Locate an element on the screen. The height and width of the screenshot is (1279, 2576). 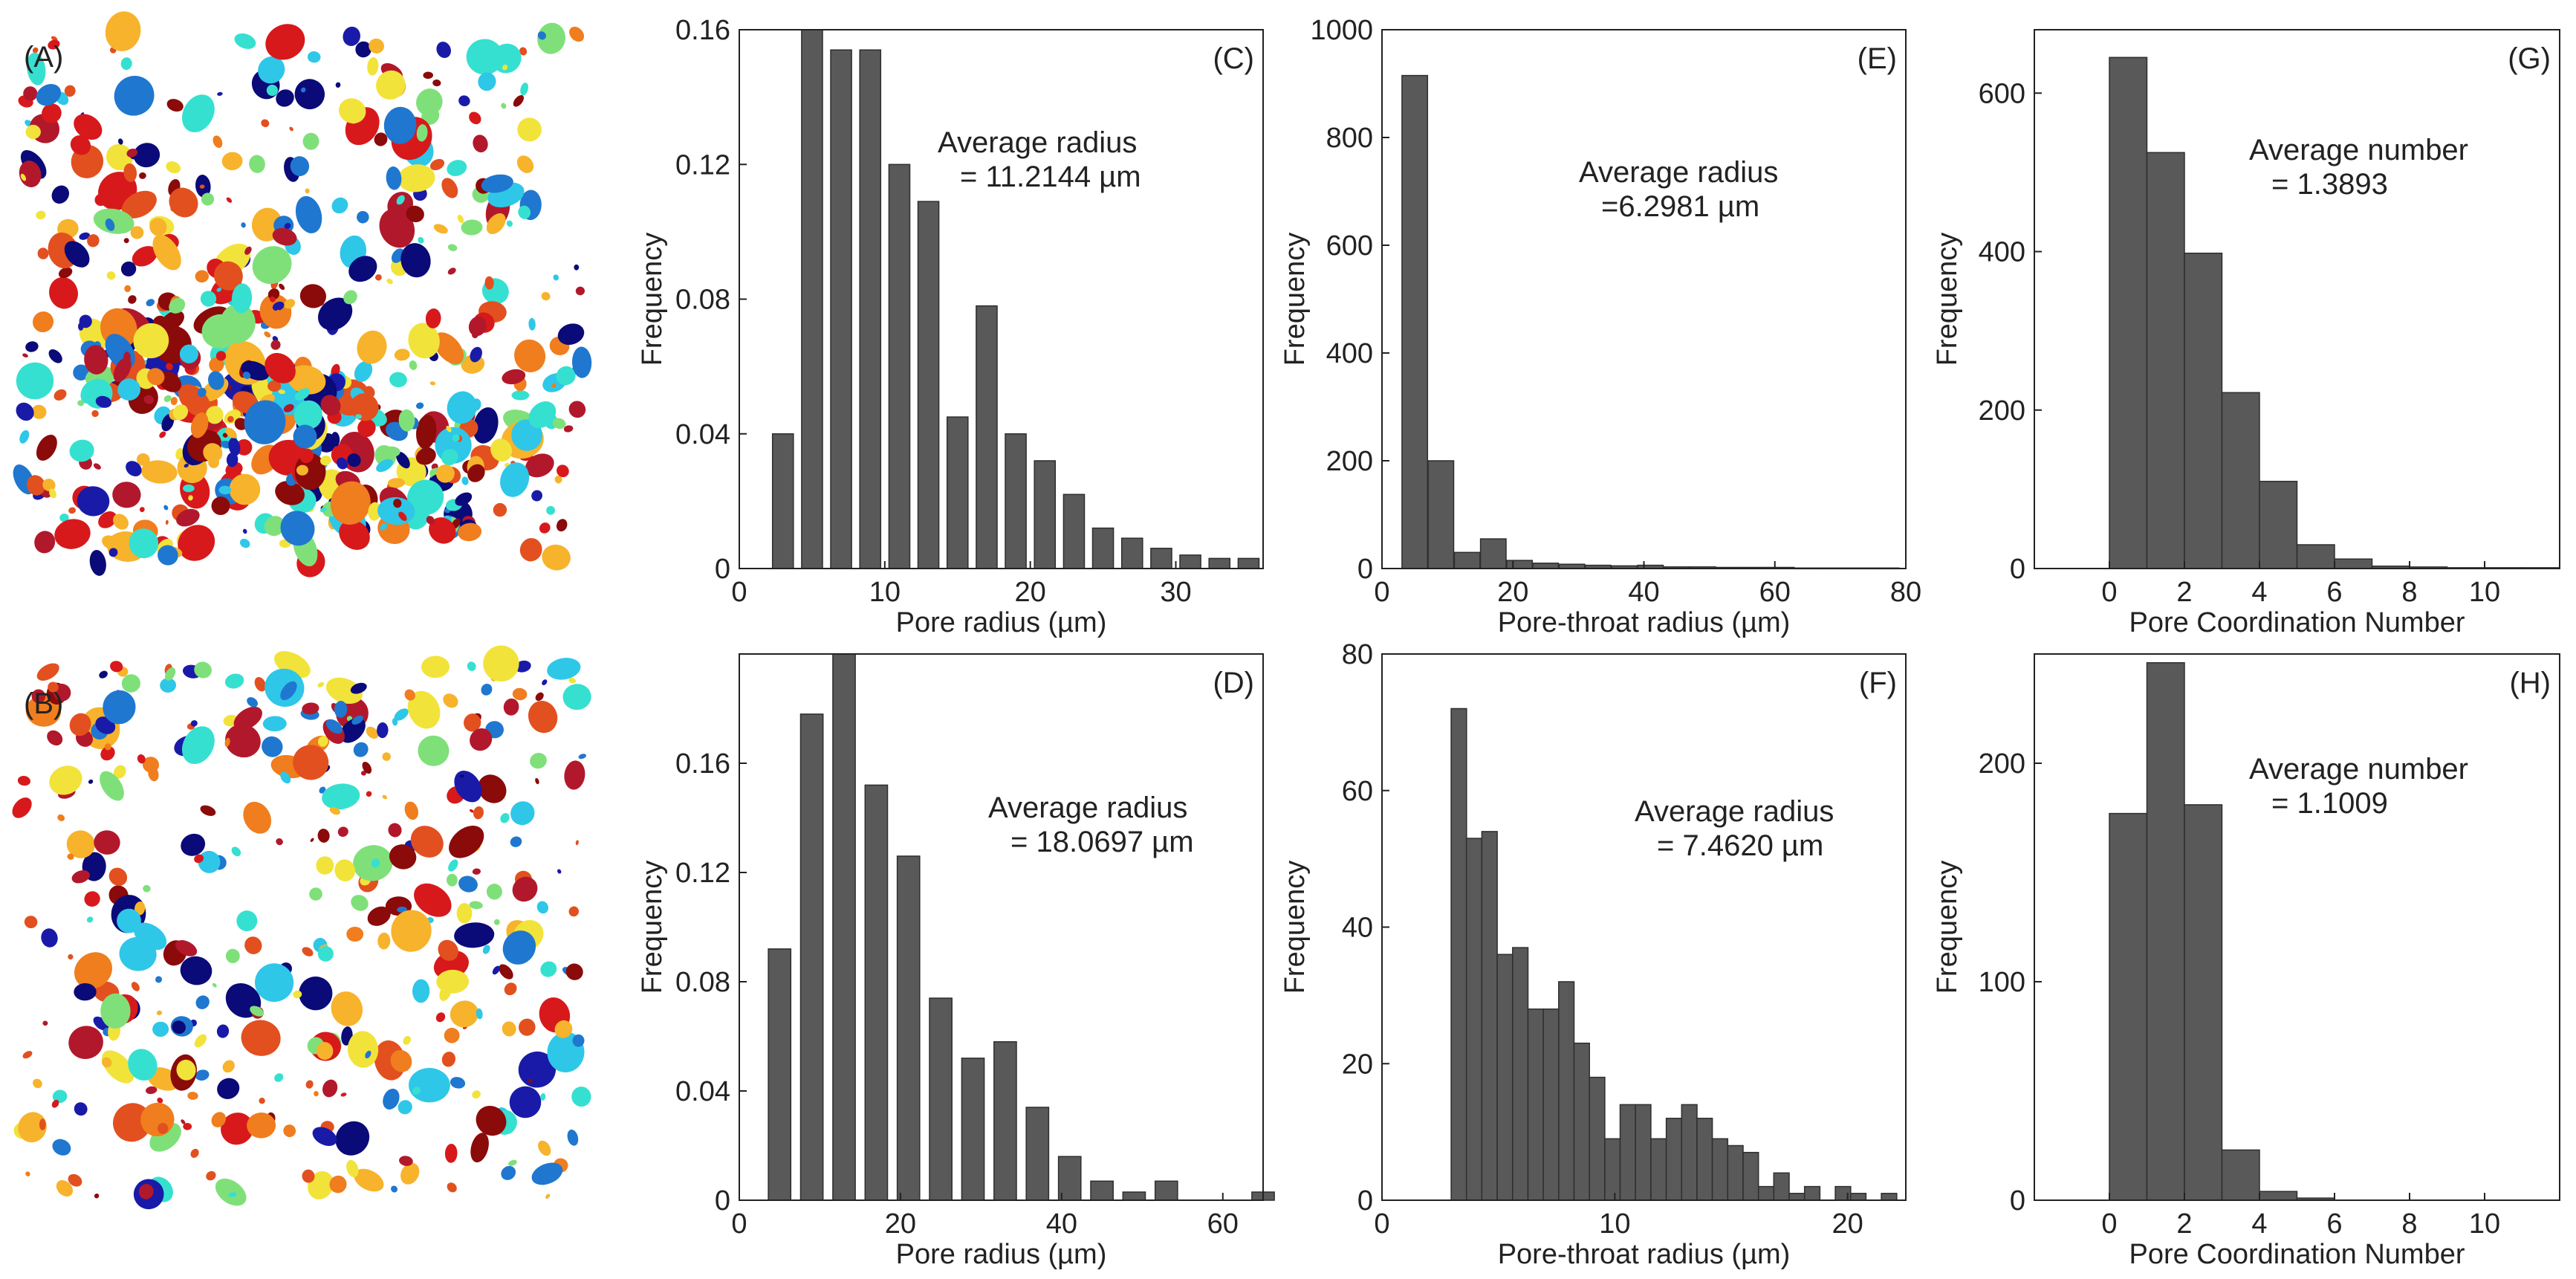
x-tick-label: 40 is located at coordinates (1643, 592).